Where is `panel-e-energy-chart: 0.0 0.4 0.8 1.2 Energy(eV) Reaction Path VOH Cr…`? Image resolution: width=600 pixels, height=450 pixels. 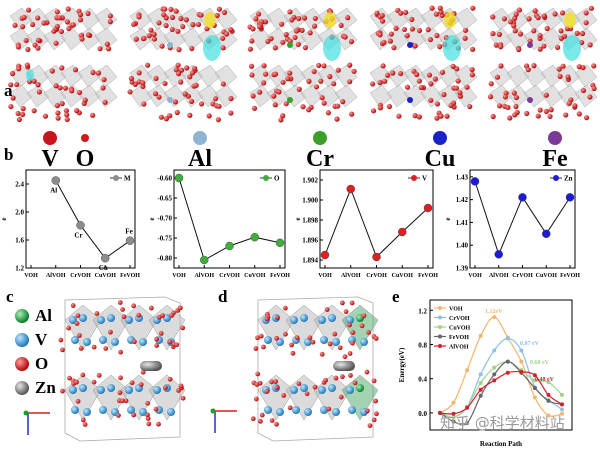 panel-e-energy-chart: 0.0 0.4 0.8 1.2 Energy(eV) Reaction Path VOH Cr… is located at coordinates (485, 373).